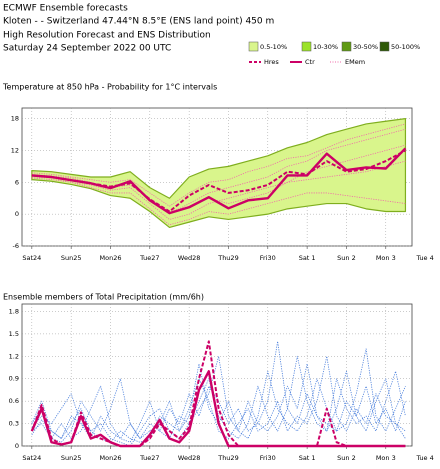 This screenshot has height=469, width=440. What do you see at coordinates (87, 49) in the screenshot?
I see `date: Saturday 24 September 2022 00 UTC` at bounding box center [87, 49].